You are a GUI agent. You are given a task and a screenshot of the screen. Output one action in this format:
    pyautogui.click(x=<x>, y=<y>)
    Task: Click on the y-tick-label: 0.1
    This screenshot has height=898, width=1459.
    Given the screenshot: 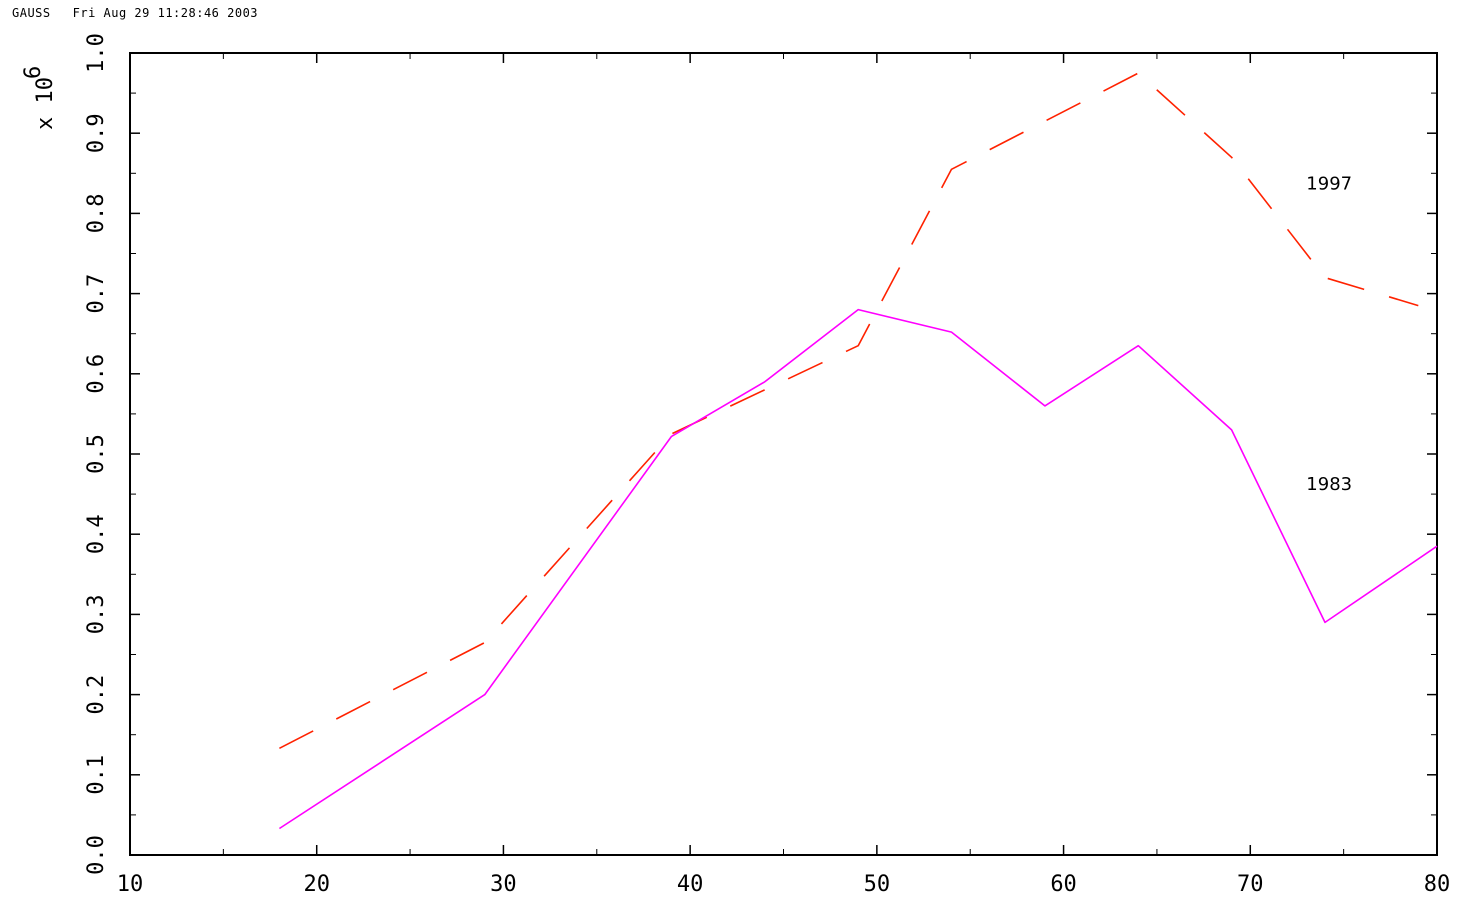 What is the action you would take?
    pyautogui.click(x=96, y=775)
    